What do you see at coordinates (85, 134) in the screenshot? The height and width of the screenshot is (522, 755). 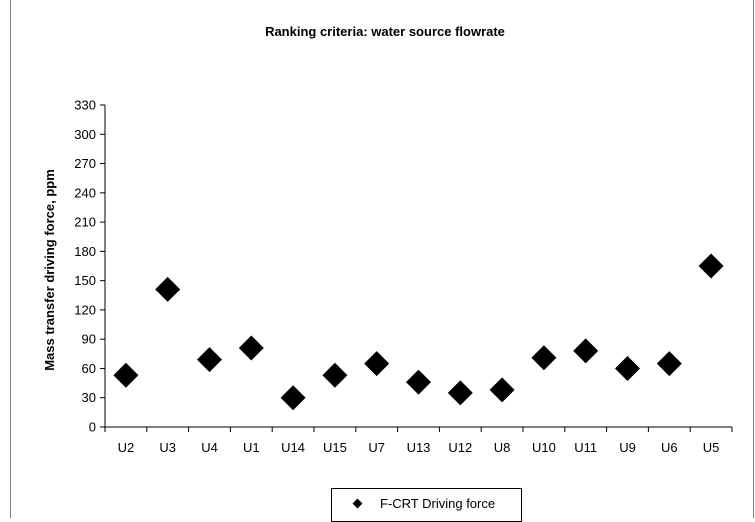 I see `y-tick-label: 300` at bounding box center [85, 134].